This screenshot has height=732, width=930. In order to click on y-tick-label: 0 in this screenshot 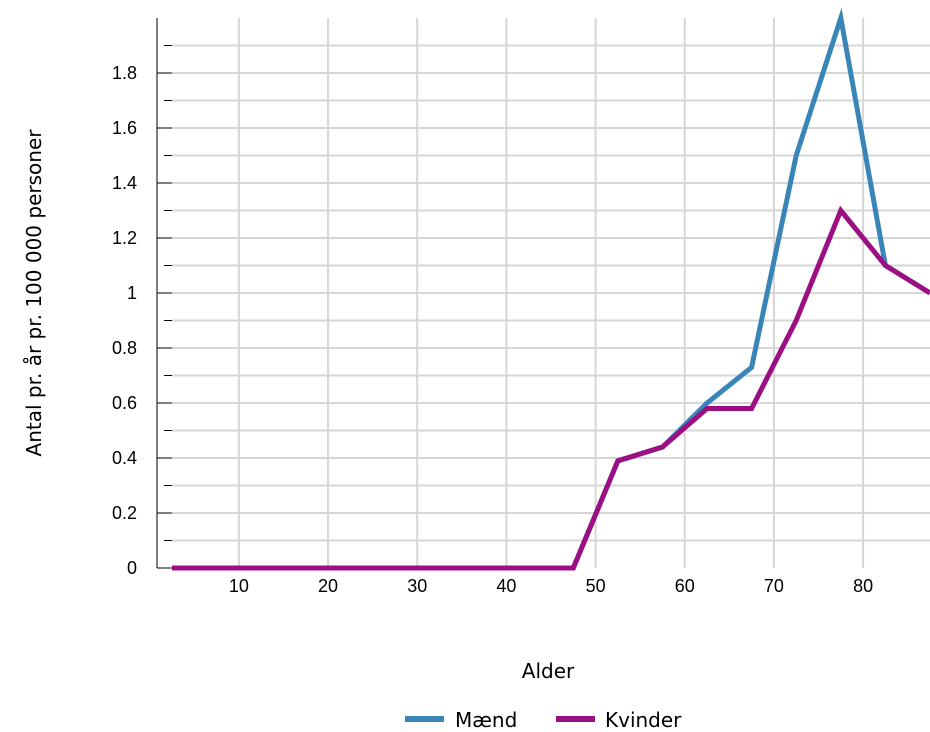, I will do `click(132, 568)`.